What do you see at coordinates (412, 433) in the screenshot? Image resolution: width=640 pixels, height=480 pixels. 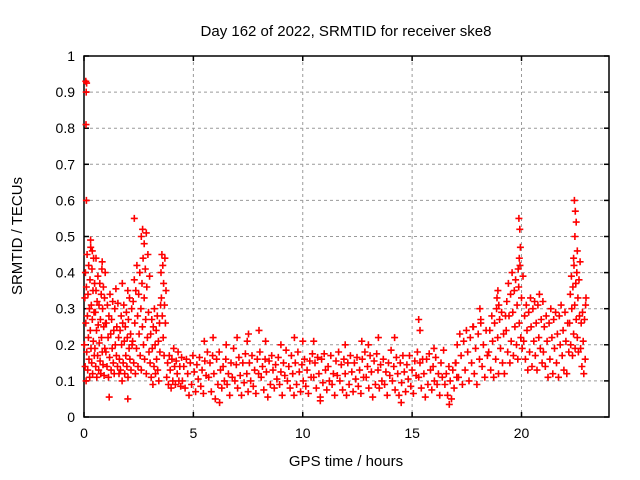 I see `x-tick-label: 15` at bounding box center [412, 433].